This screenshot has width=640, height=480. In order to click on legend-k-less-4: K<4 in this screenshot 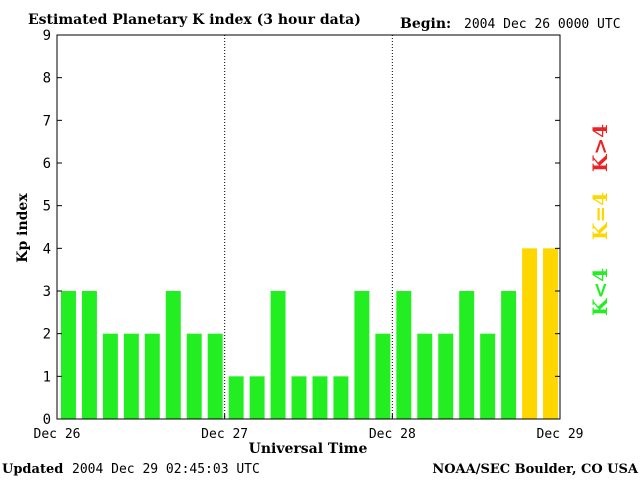, I will do `click(600, 292)`.